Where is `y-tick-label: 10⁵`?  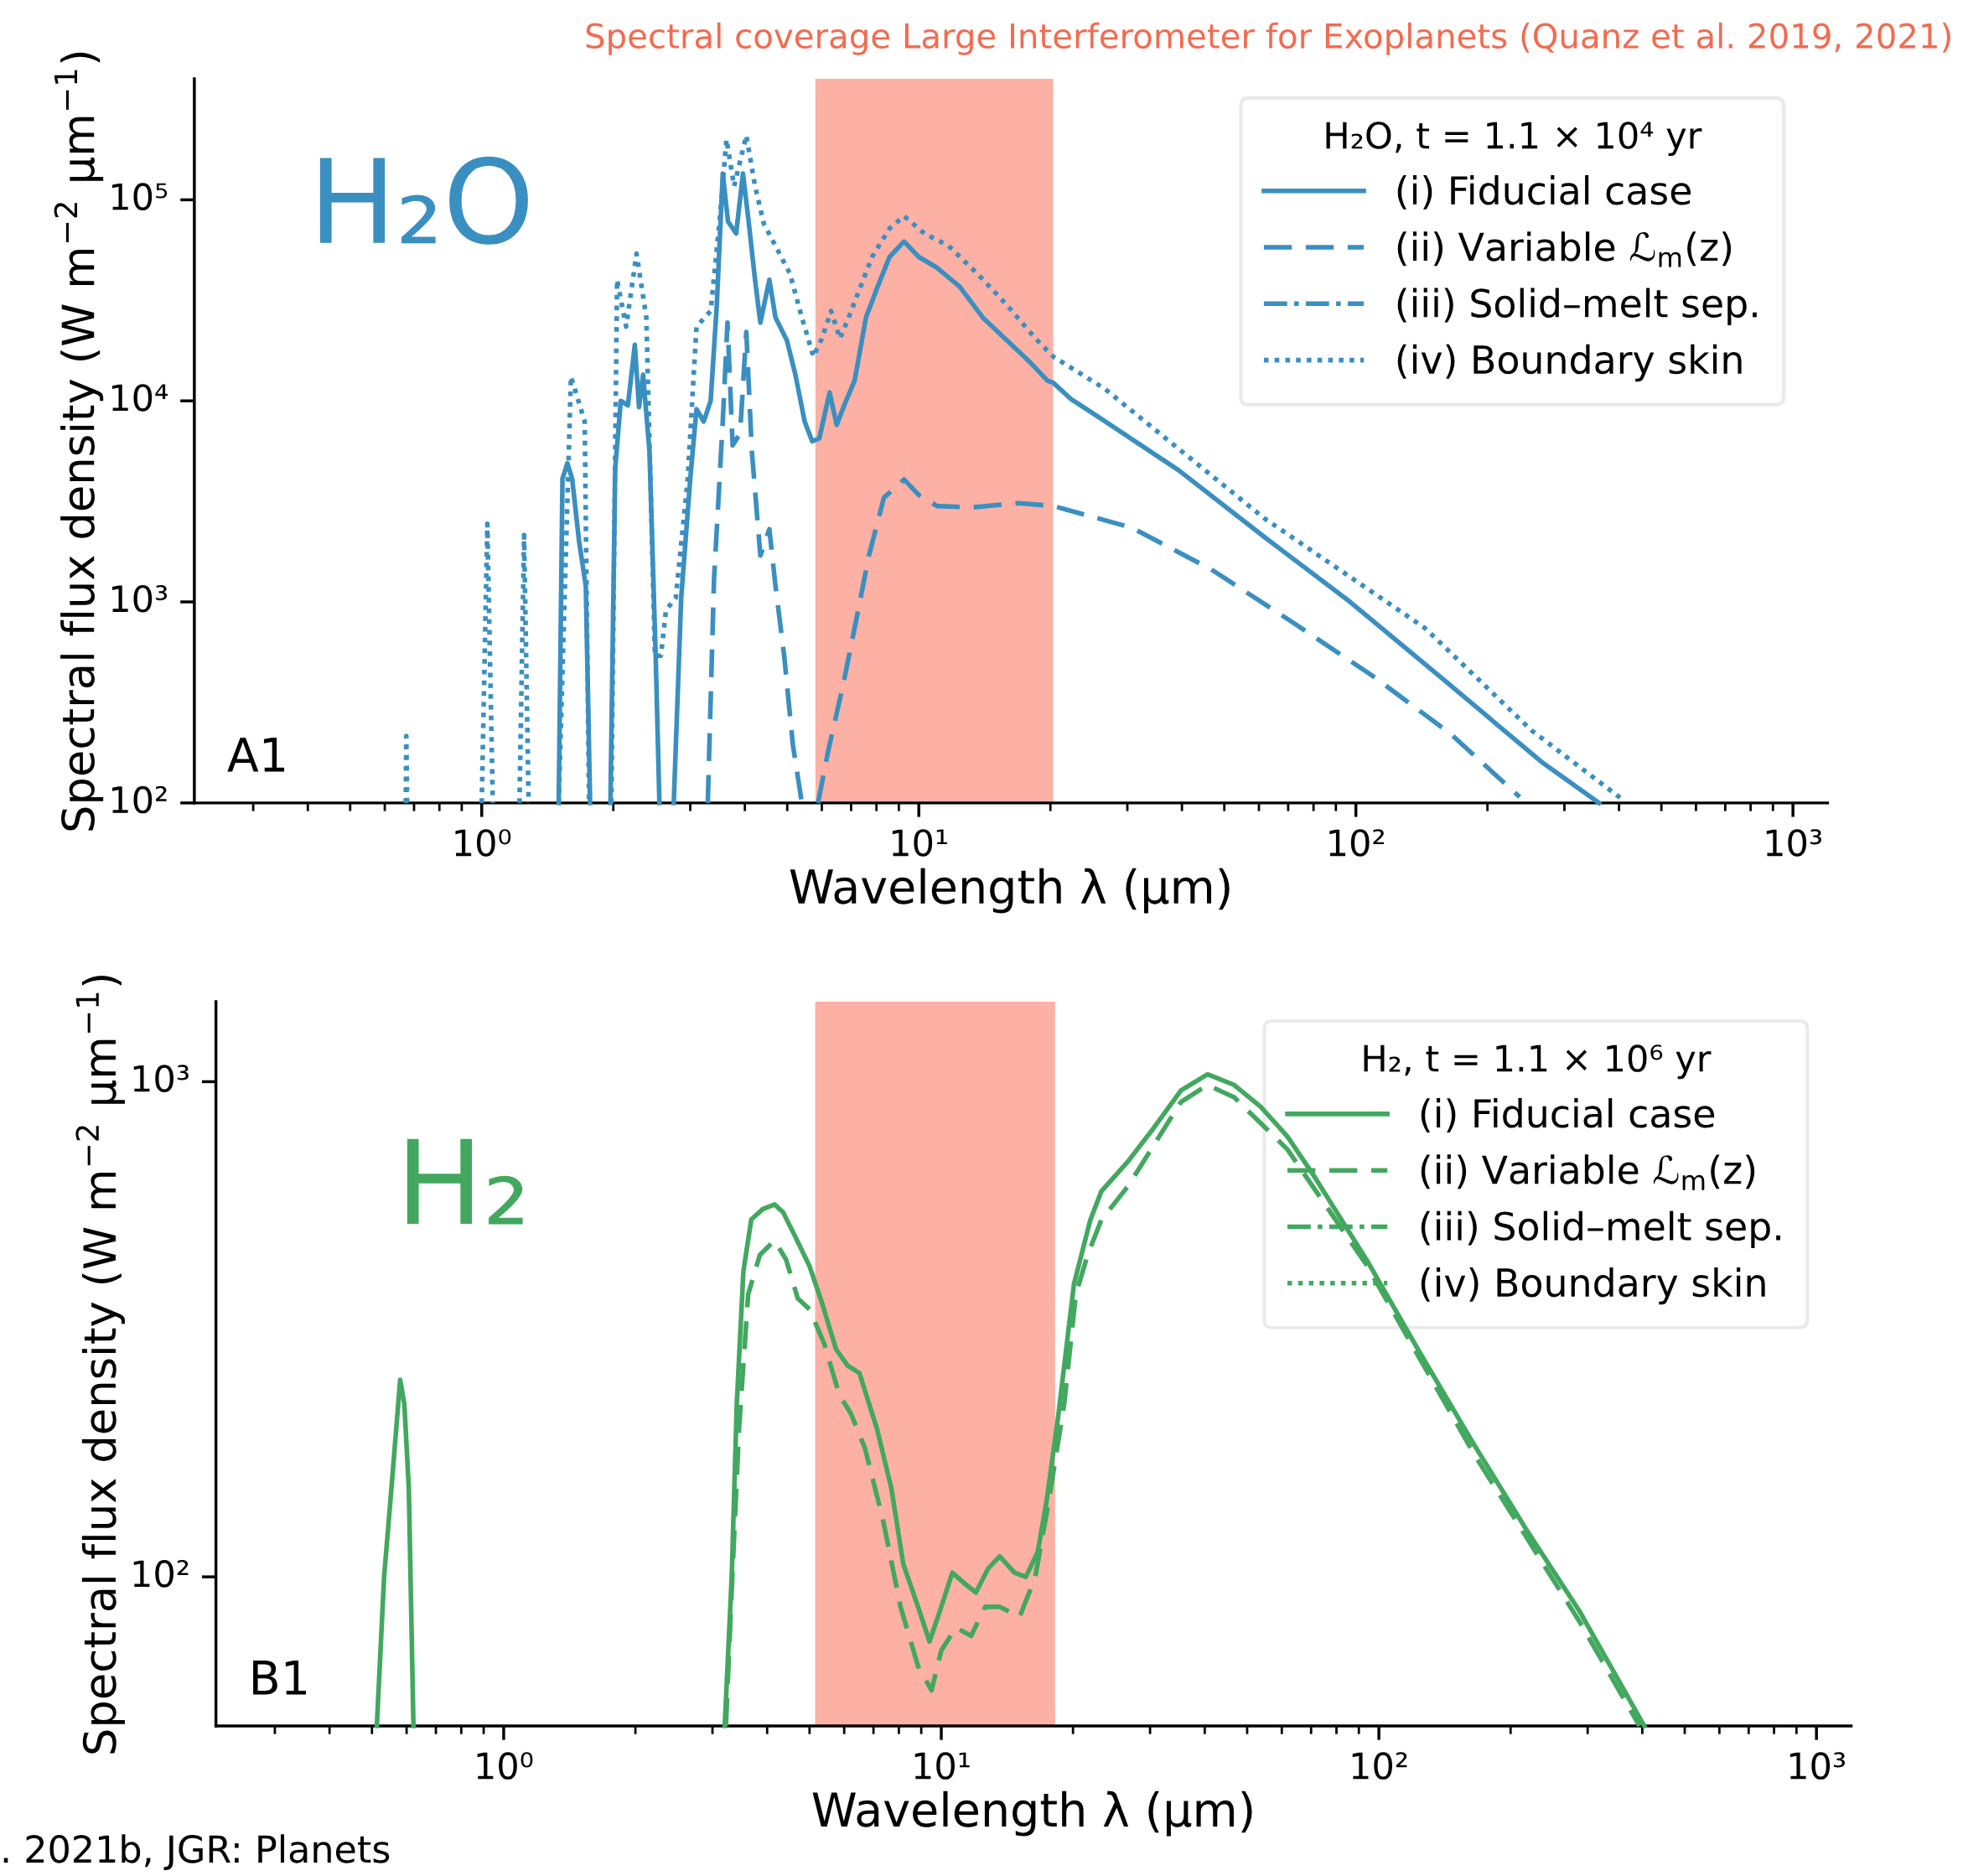
y-tick-label: 10⁵ is located at coordinates (139, 196).